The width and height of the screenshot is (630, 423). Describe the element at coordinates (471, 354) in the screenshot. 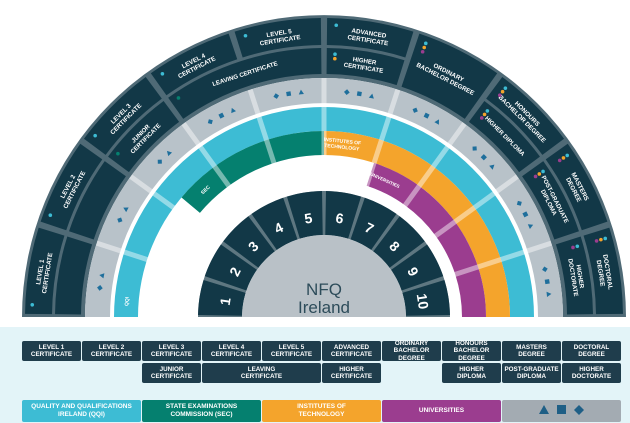

I see `cell-line: BACHELOR DEGREE` at that location.